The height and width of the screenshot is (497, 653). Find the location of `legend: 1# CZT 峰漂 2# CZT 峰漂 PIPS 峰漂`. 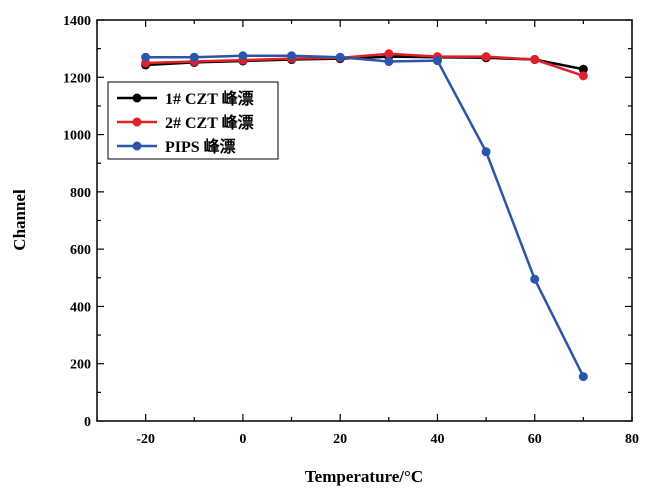

legend: 1# CZT 峰漂 2# CZT 峰漂 PIPS 峰漂 is located at coordinates (193, 120).